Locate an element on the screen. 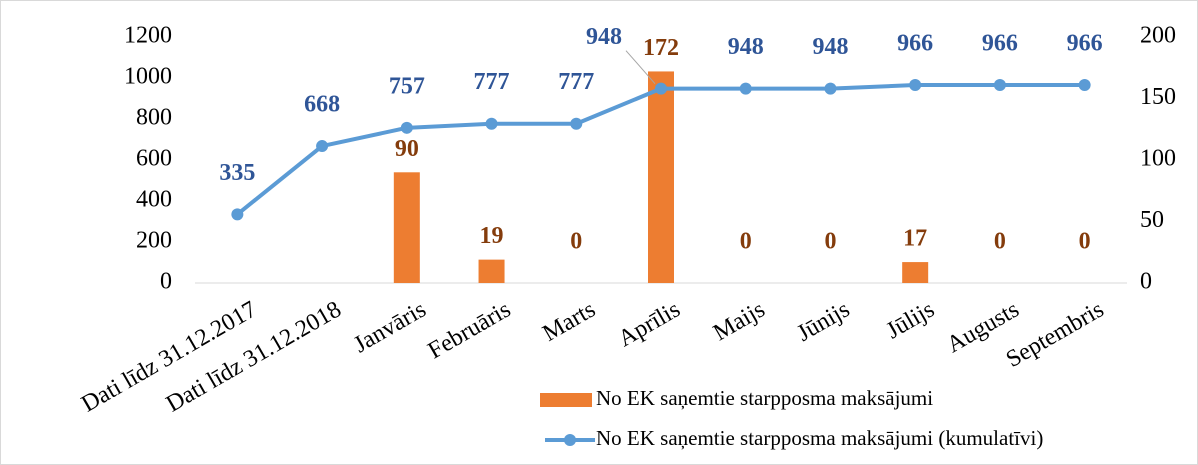  y-tick-label: 800 is located at coordinates (154, 118).